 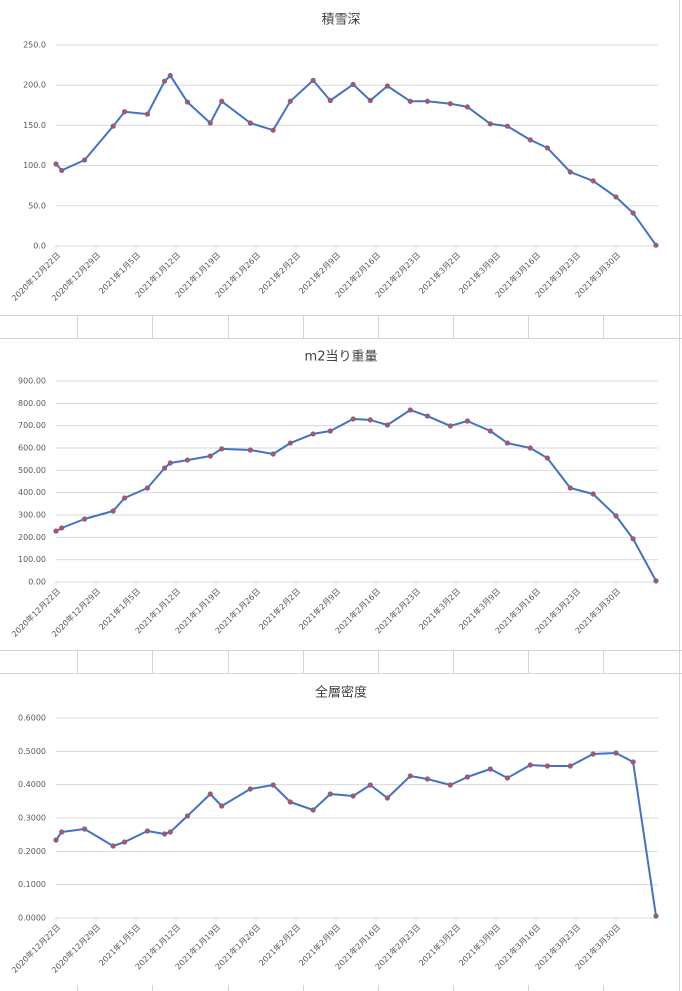 What do you see at coordinates (356, 834) in the screenshot?
I see `data-line` at bounding box center [356, 834].